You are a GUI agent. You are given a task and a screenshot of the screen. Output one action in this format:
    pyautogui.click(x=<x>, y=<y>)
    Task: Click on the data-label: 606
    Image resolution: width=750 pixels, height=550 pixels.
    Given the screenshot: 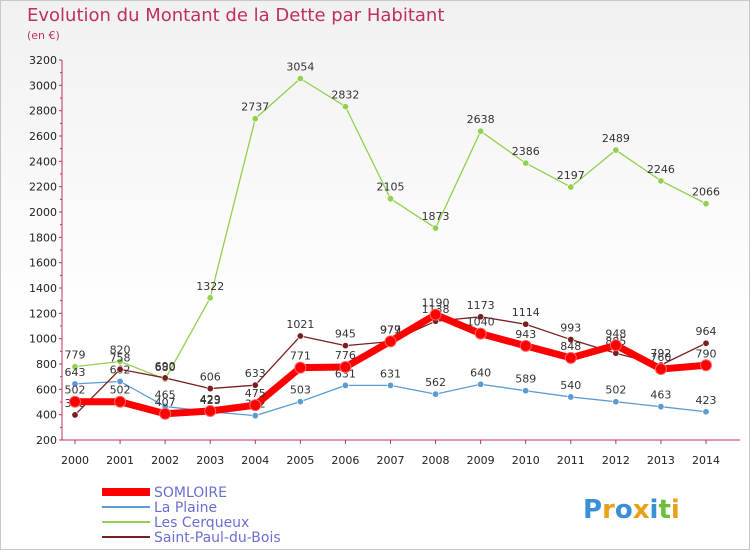 What is the action you would take?
    pyautogui.click(x=210, y=377)
    